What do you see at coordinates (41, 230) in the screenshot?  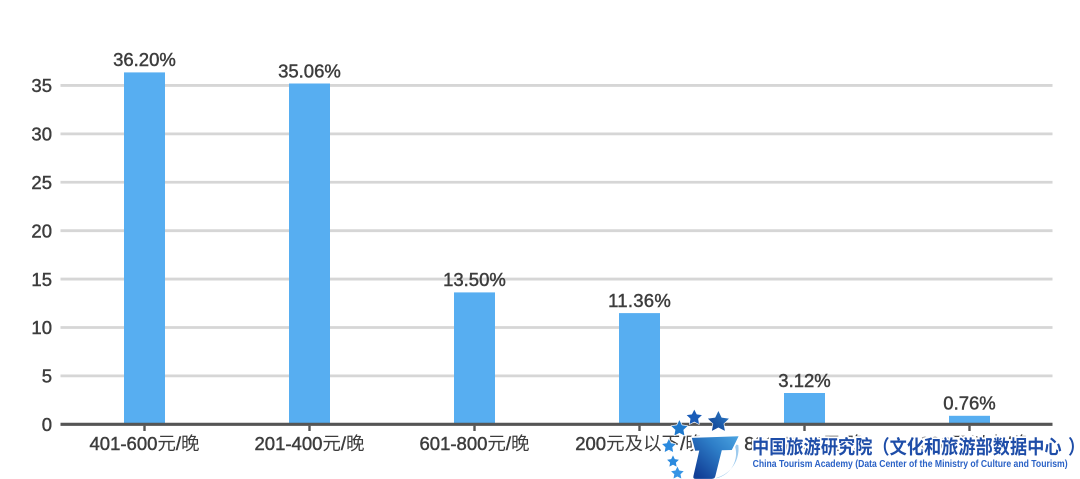 I see `svg-text: 20` at bounding box center [41, 230].